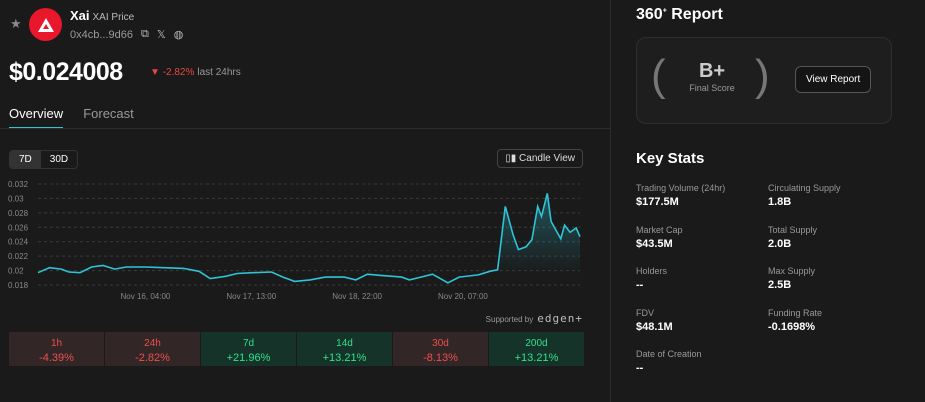 This screenshot has height=402, width=925. Describe the element at coordinates (16, 198) in the screenshot. I see `y-tick-label: 0.03` at that location.